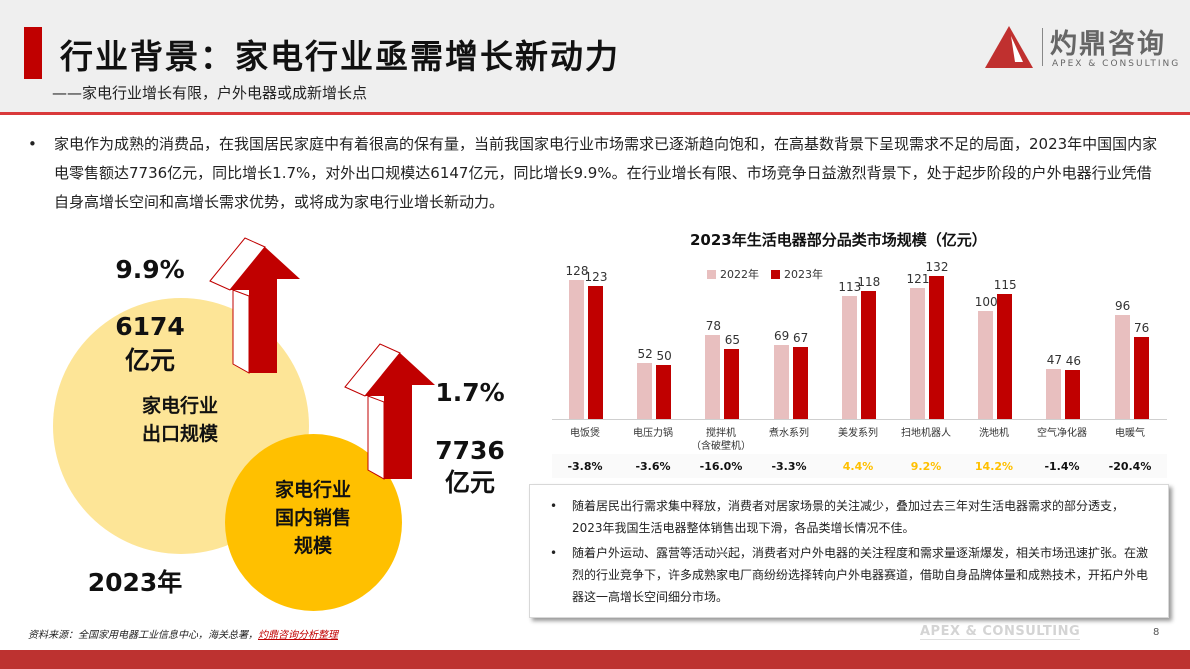 The height and width of the screenshot is (669, 1190). I want to click on export-label-line2: 出口规模, so click(179, 434).